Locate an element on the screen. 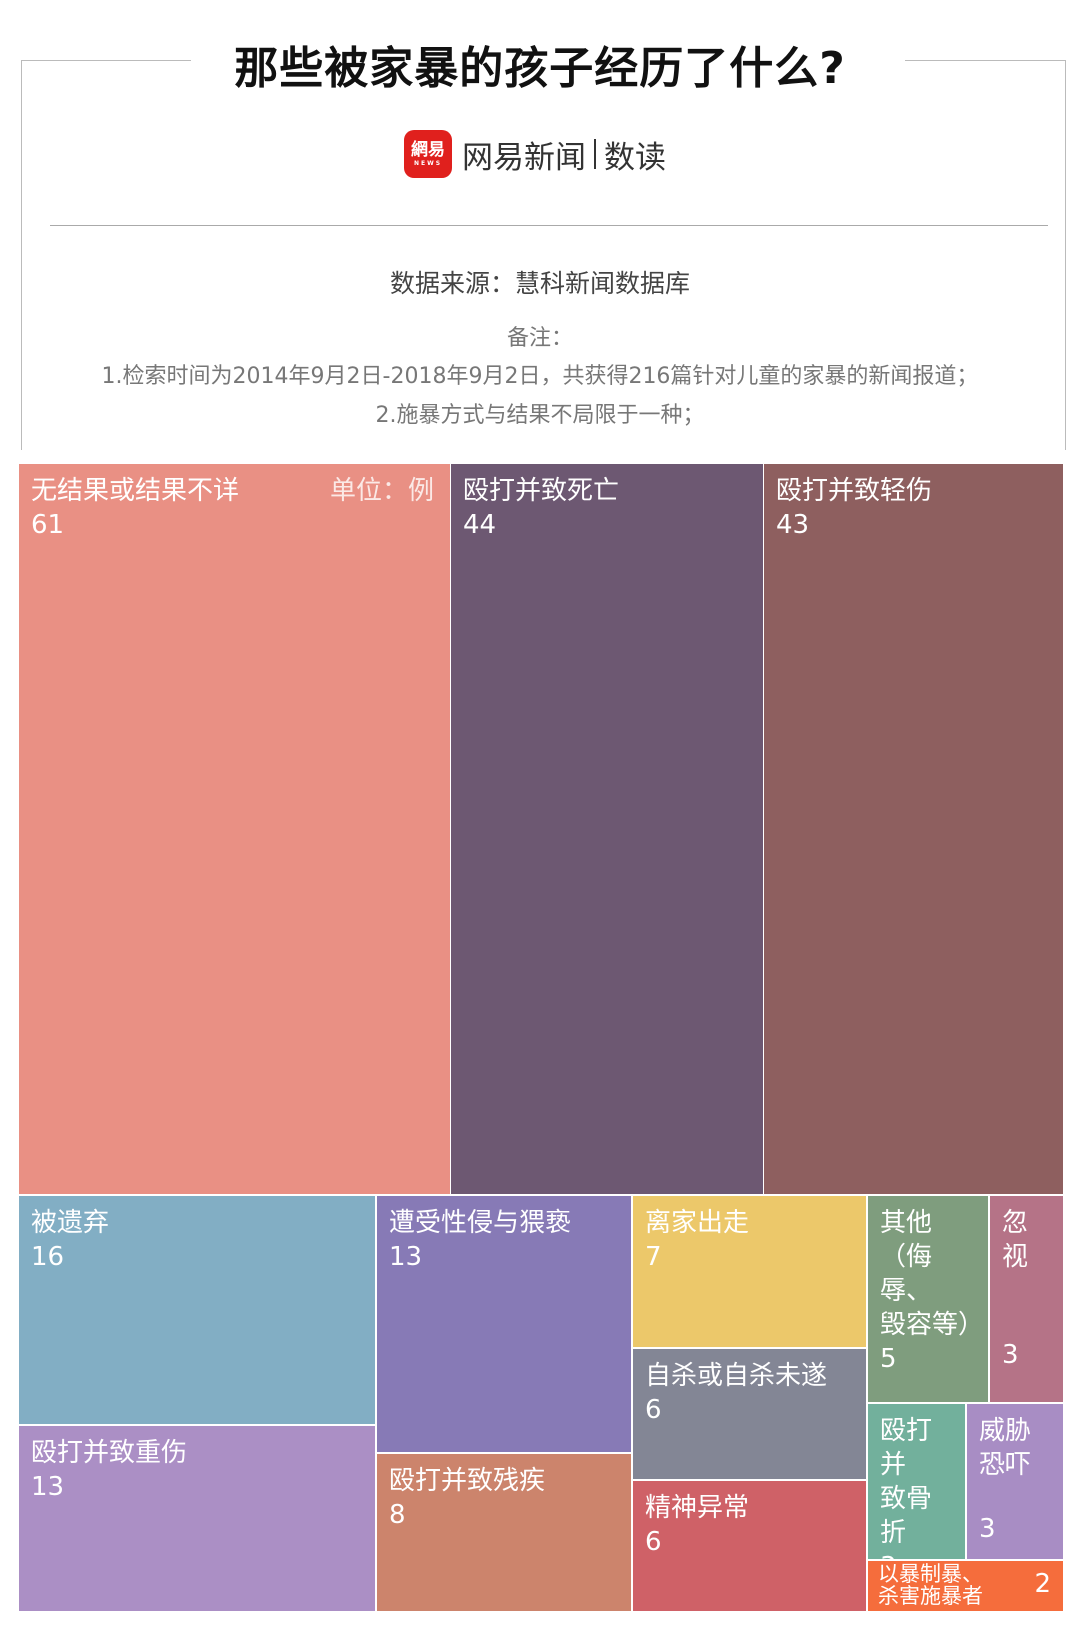 The height and width of the screenshot is (1629, 1080). cell-value: 43 is located at coordinates (793, 525).